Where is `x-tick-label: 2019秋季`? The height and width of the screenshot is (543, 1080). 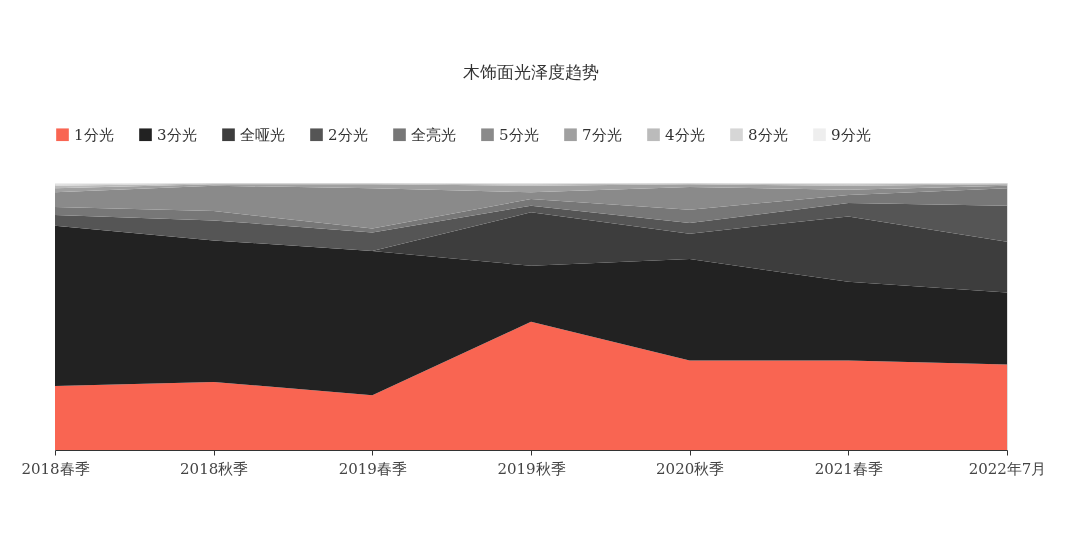
x-tick-label: 2019秋季 is located at coordinates (531, 468).